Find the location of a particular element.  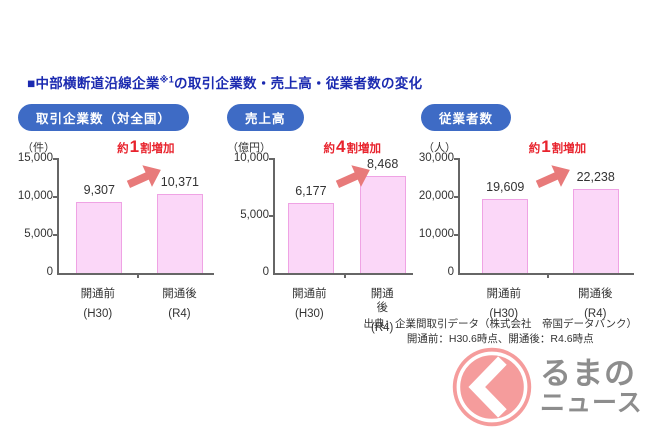

y-tick-label: 30,000 is located at coordinates (436, 158).